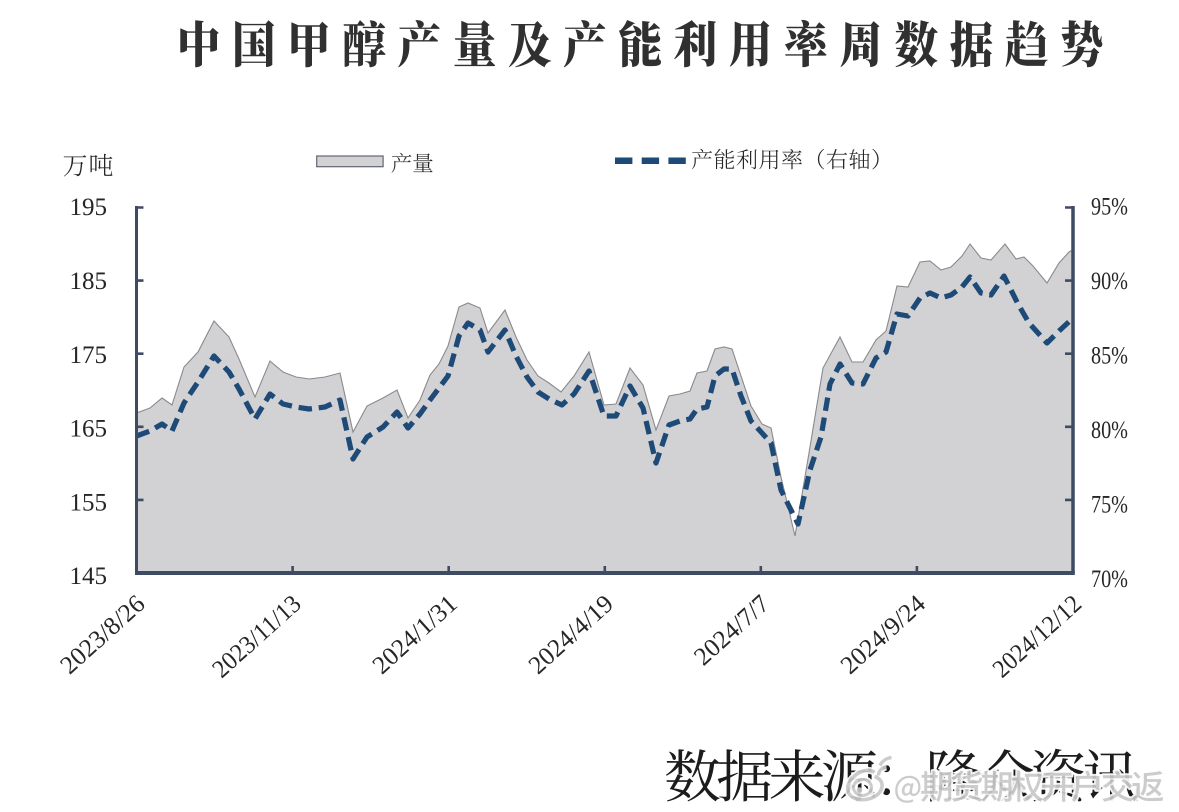 Image resolution: width=1179 pixels, height=812 pixels. Describe the element at coordinates (89, 429) in the screenshot. I see `svg-text: 165` at that location.